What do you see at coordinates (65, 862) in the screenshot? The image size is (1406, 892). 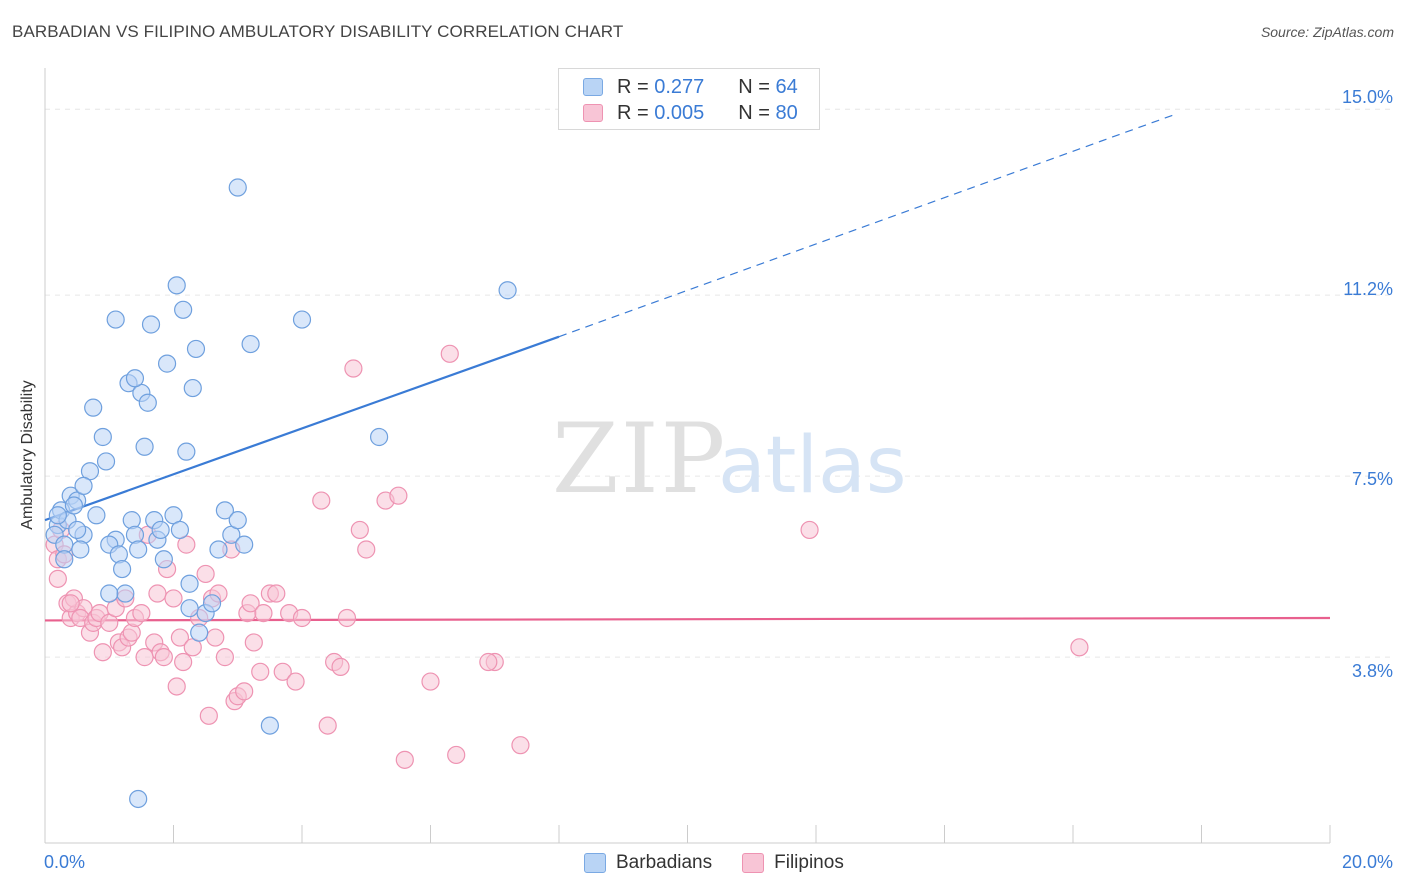 I see `x-tick-left: 0.0%` at bounding box center [65, 862].